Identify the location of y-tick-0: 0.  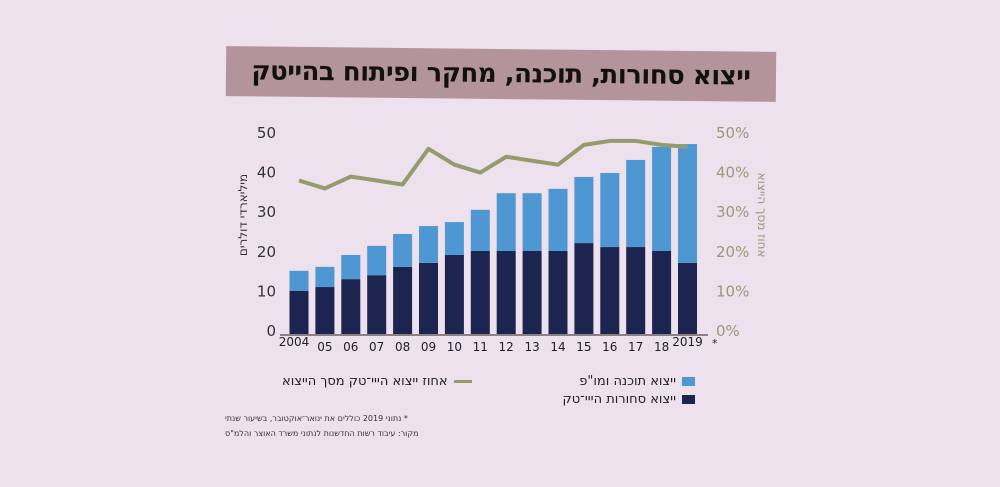
(271, 331).